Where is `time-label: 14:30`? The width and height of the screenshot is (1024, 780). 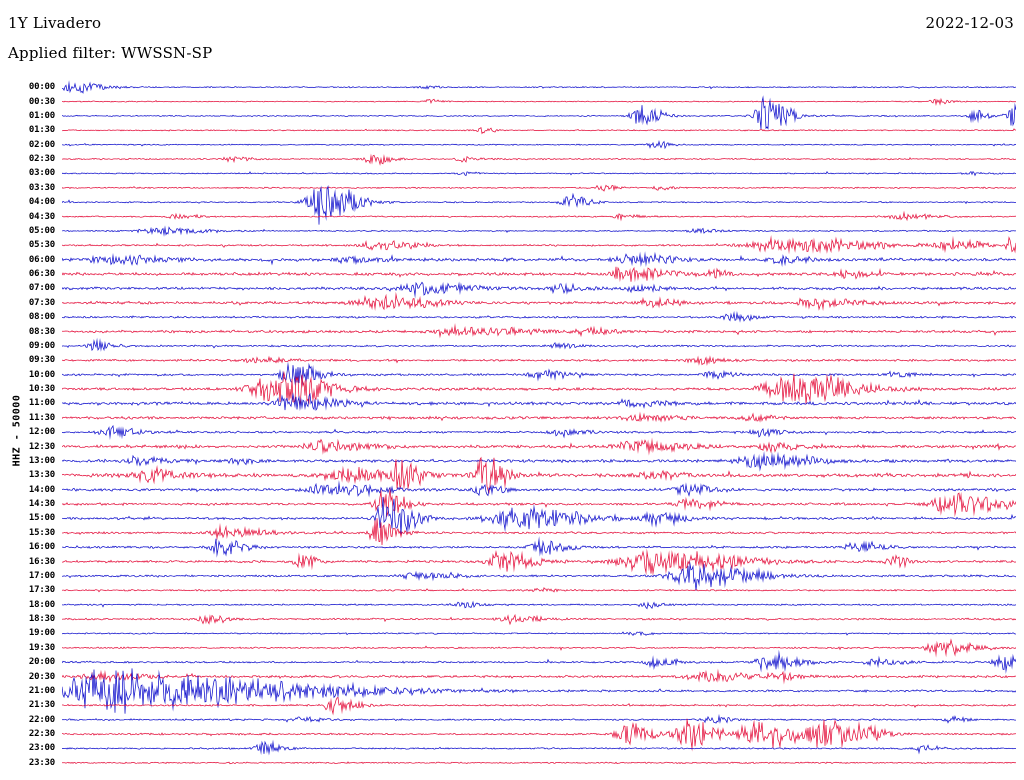 time-label: 14:30 is located at coordinates (41, 504).